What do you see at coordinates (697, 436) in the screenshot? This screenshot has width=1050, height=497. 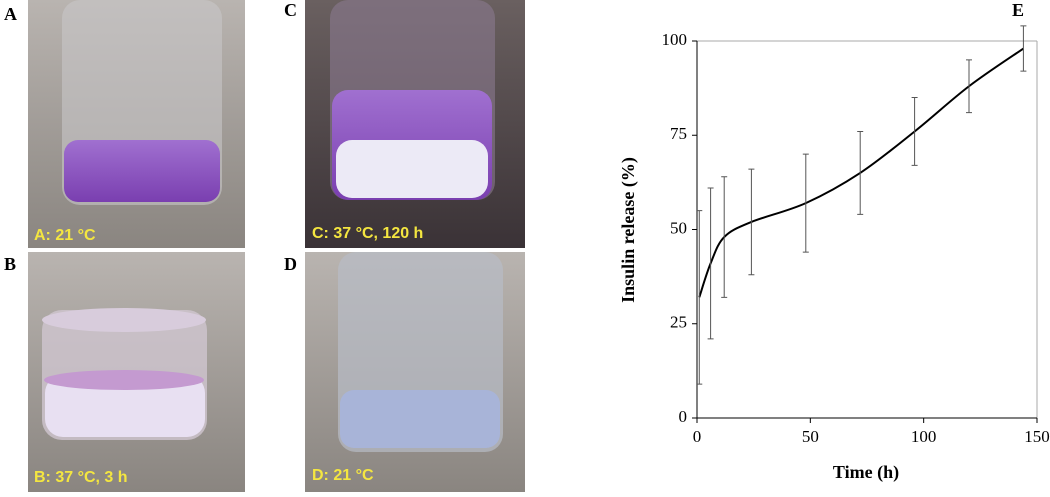 I see `x-tick-label: 0` at bounding box center [697, 436].